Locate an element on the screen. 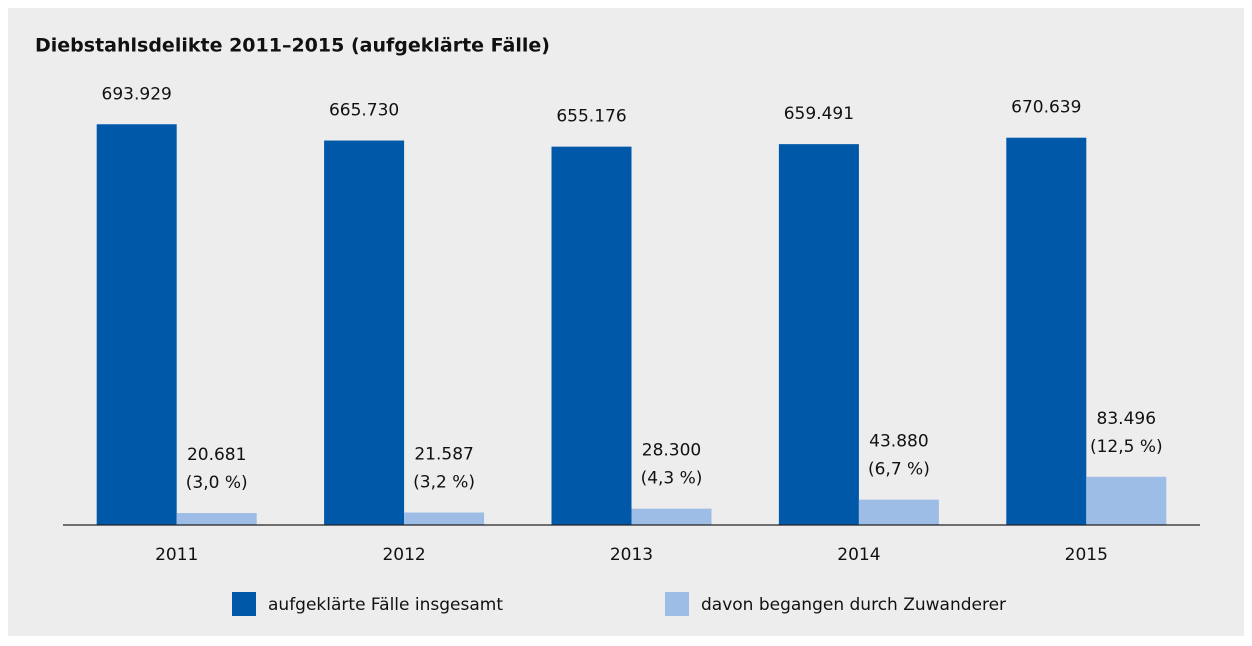  value-label: 83.496 is located at coordinates (1126, 419).